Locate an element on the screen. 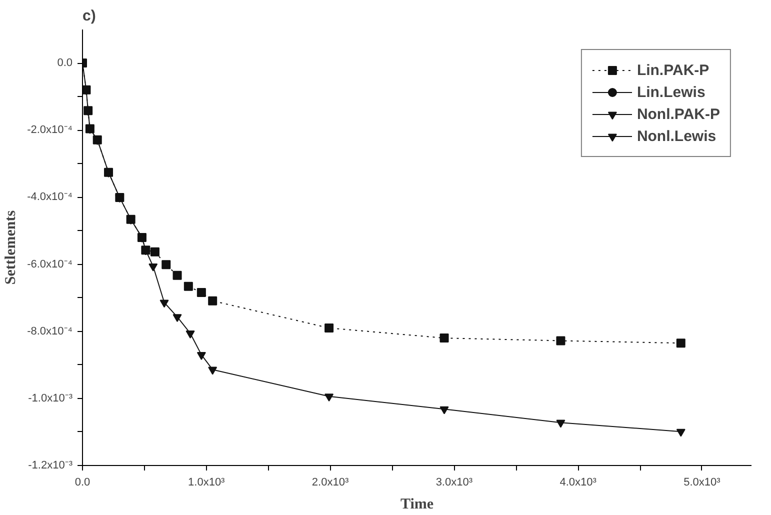 This screenshot has width=771, height=515. x-tick-label: 4.0x10³ is located at coordinates (578, 482).